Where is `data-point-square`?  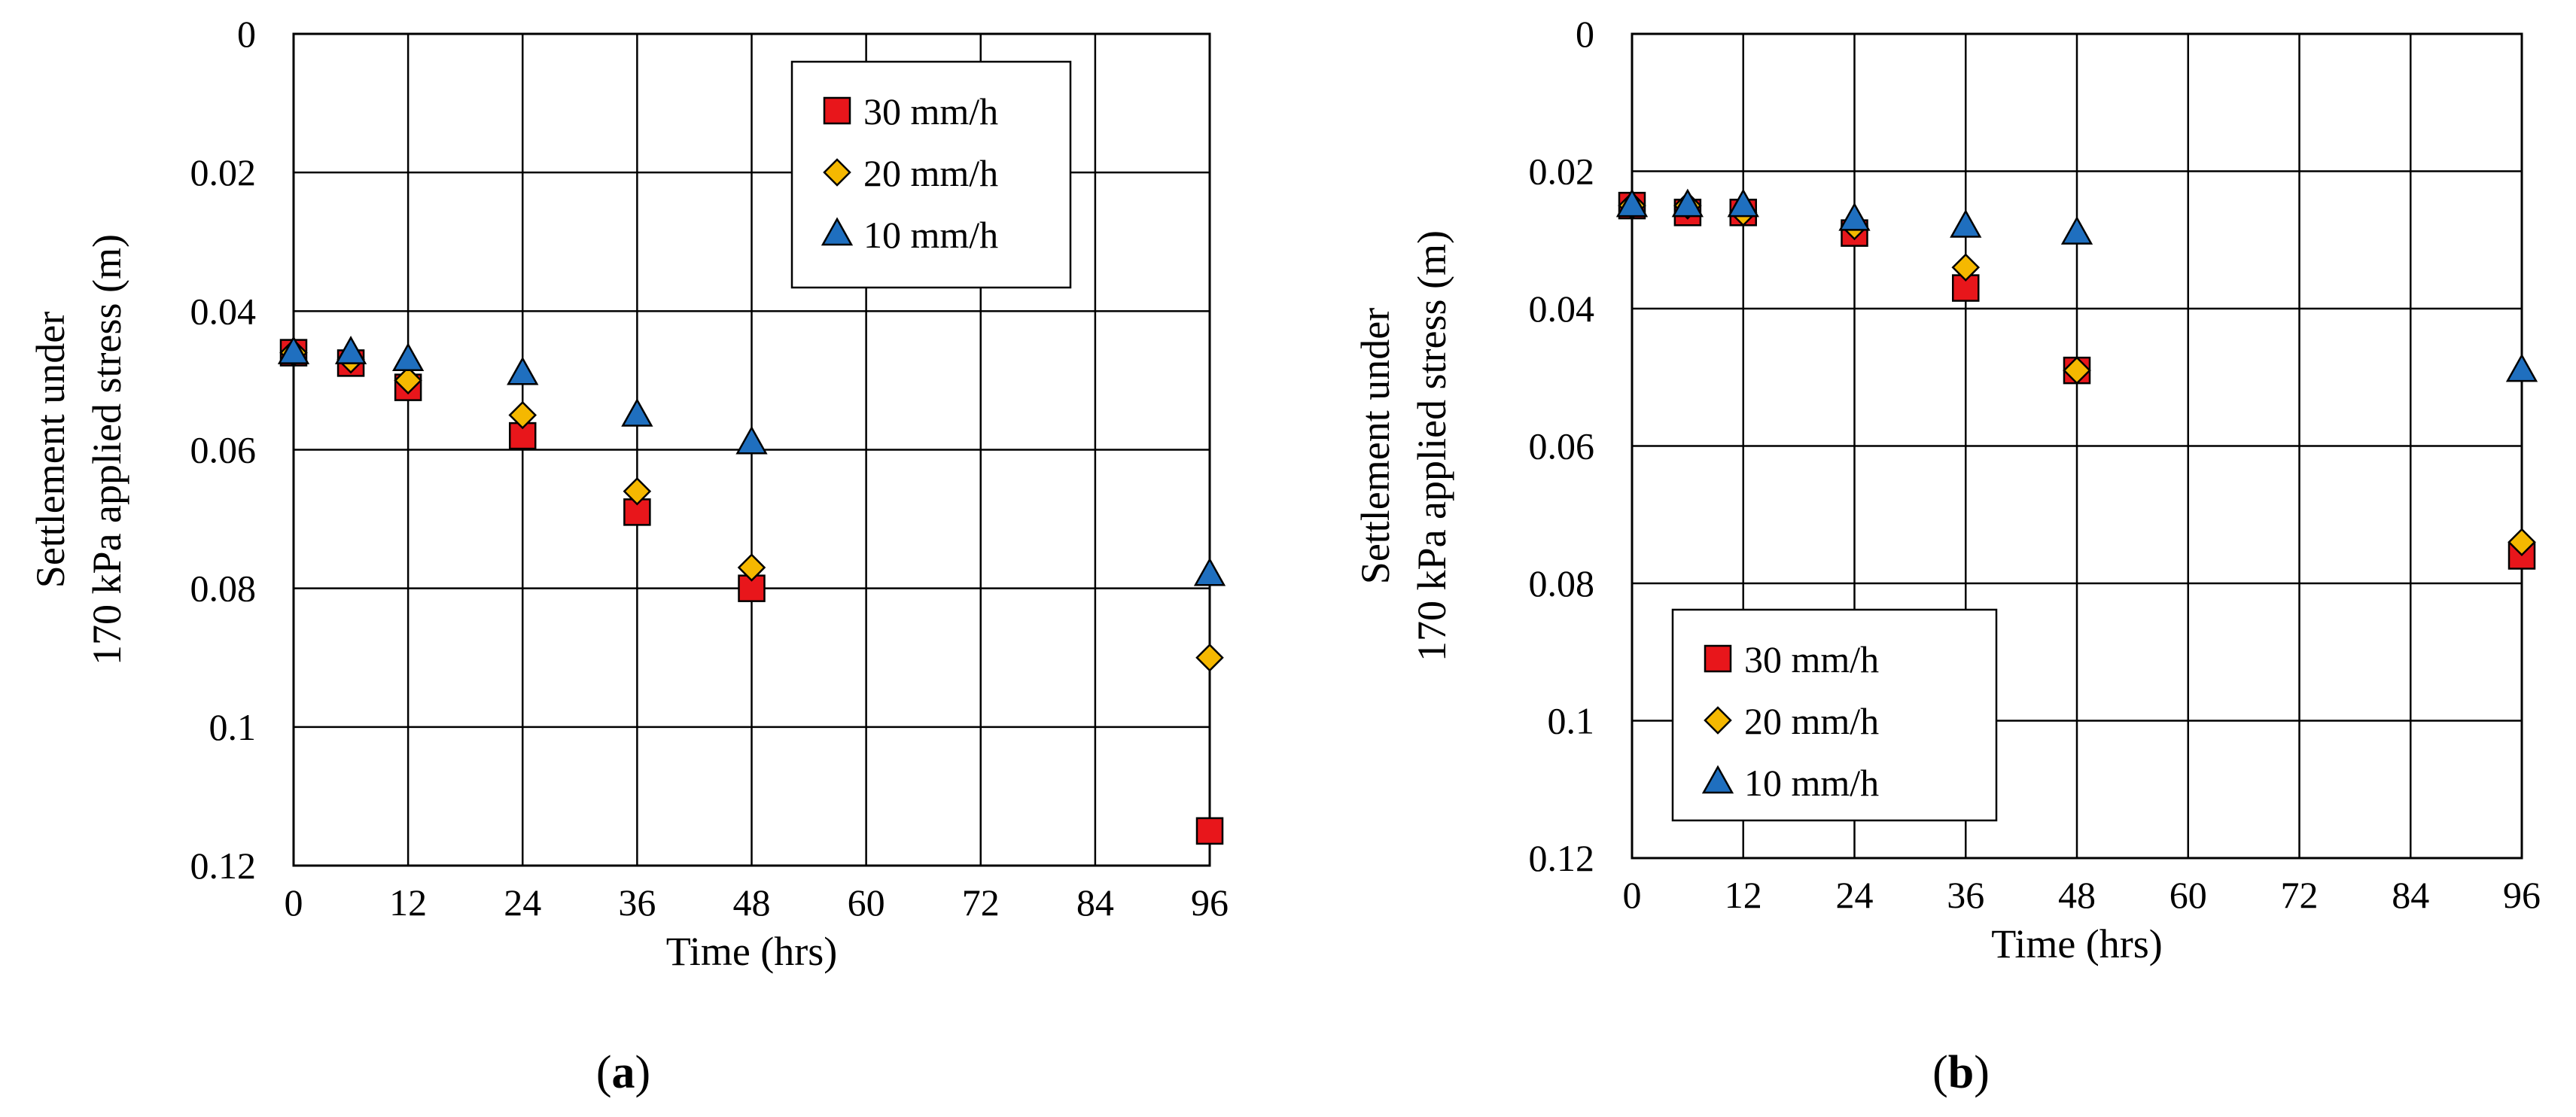 data-point-square is located at coordinates (1210, 831).